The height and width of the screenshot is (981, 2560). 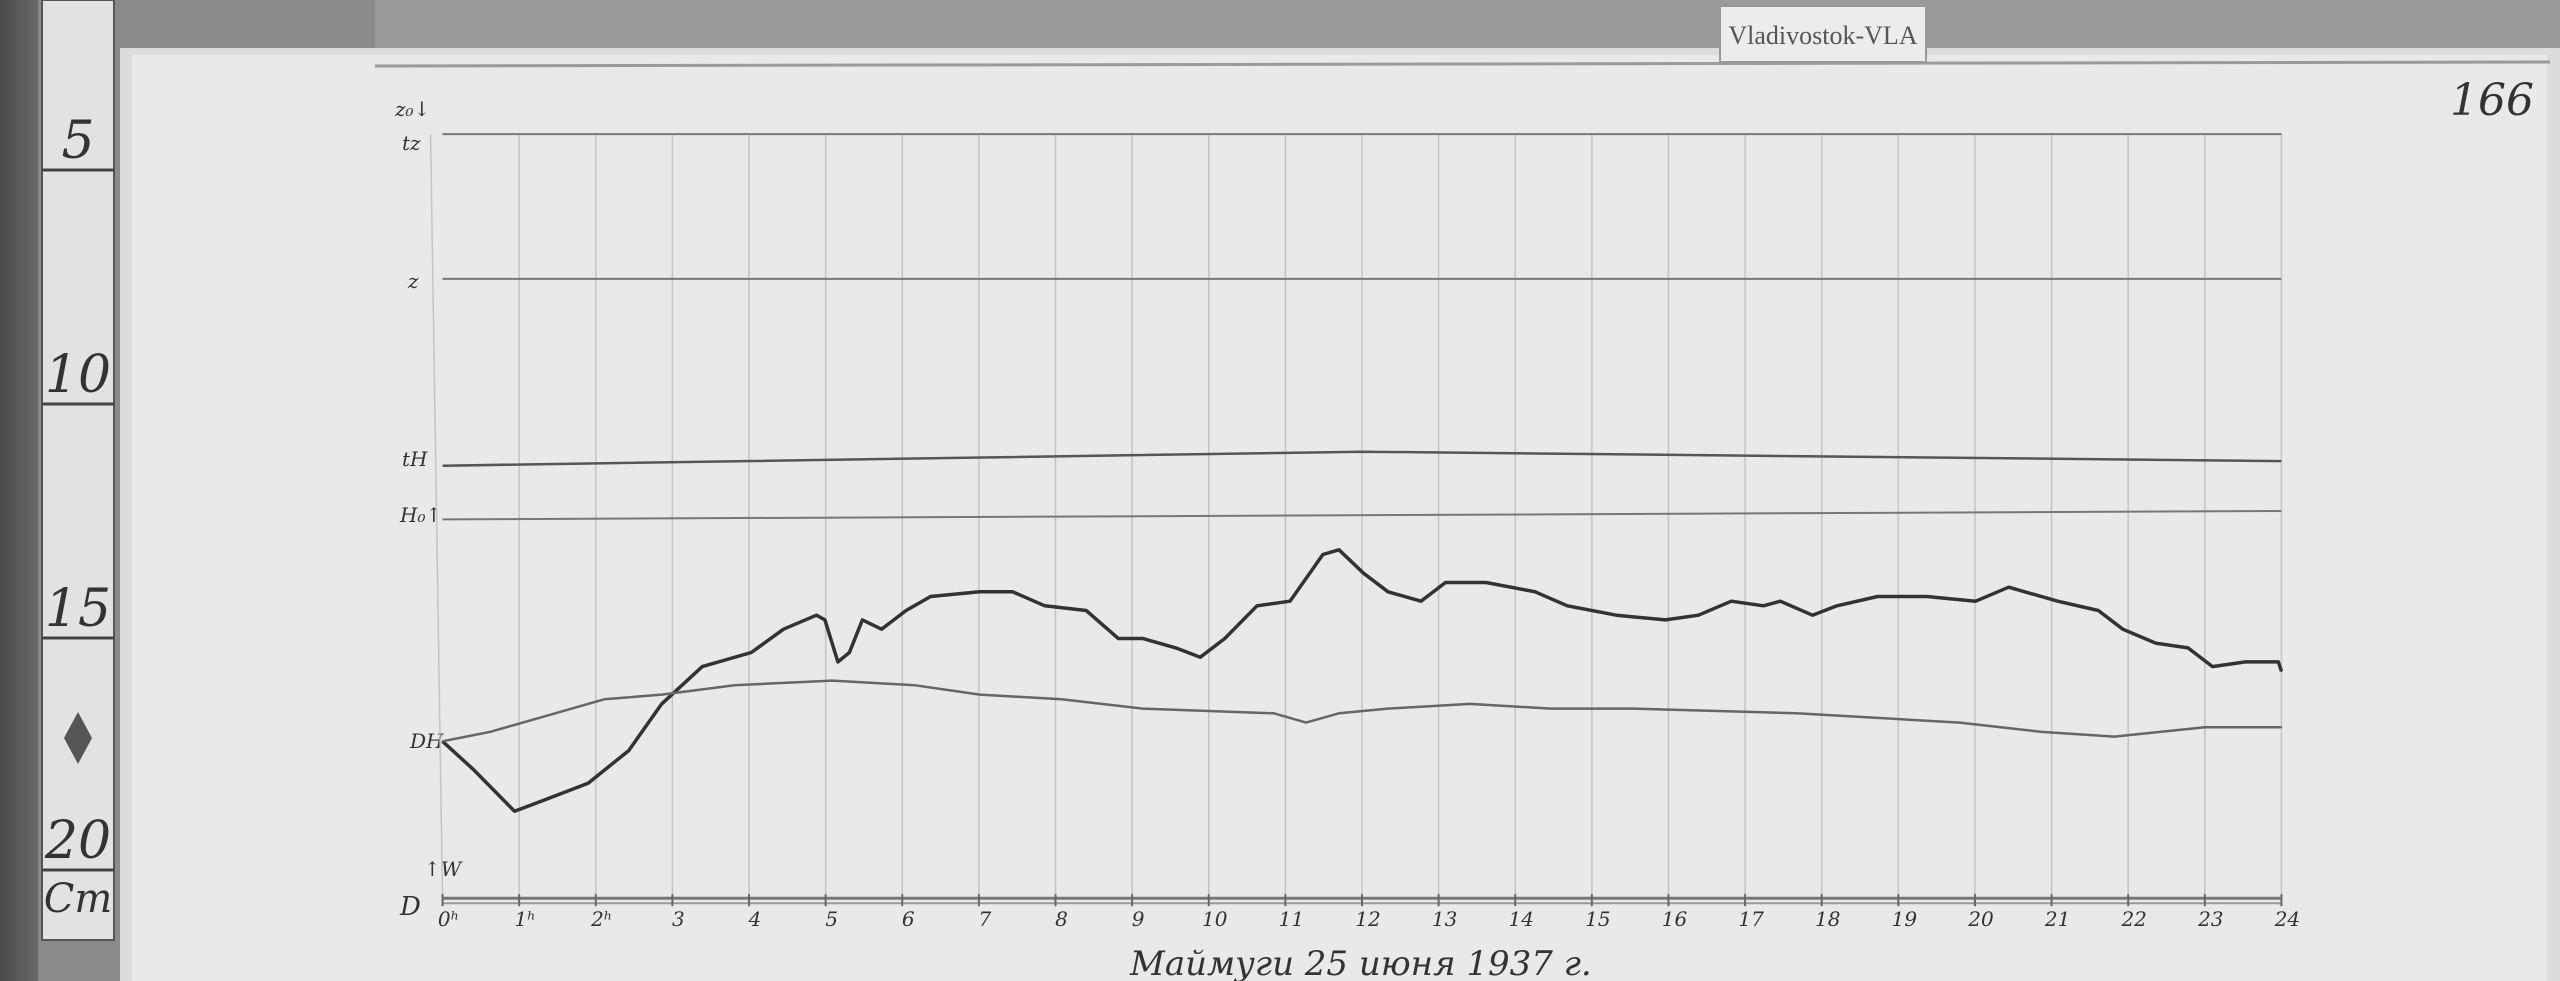 What do you see at coordinates (2210, 919) in the screenshot?
I see `x-tick-label: 23` at bounding box center [2210, 919].